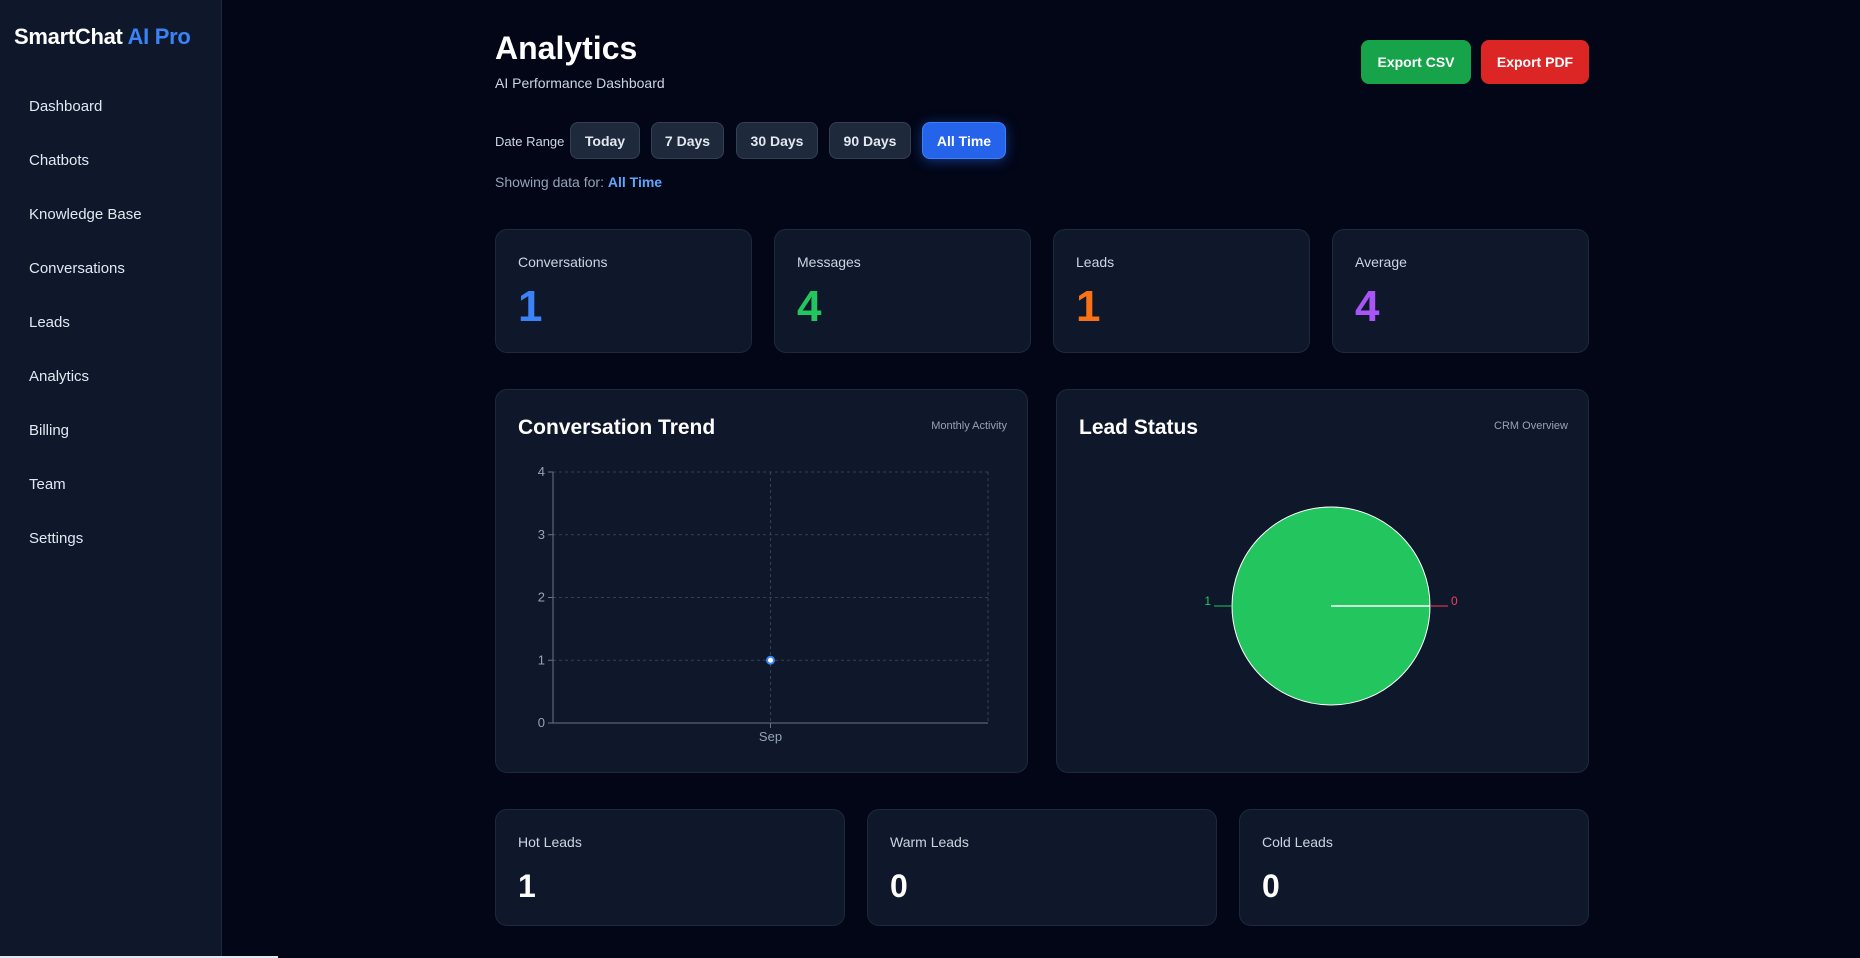 The width and height of the screenshot is (1860, 958). I want to click on stat-label: Leads, so click(1095, 262).